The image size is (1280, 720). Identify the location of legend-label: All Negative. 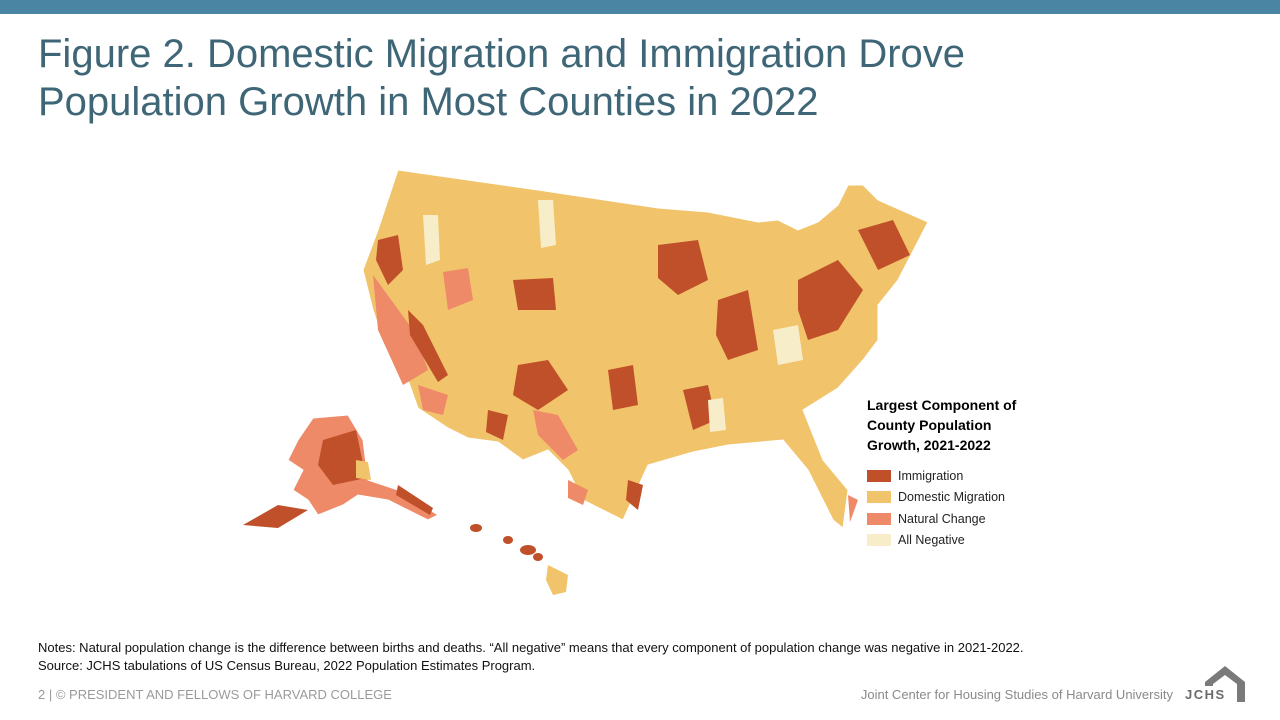
(931, 540).